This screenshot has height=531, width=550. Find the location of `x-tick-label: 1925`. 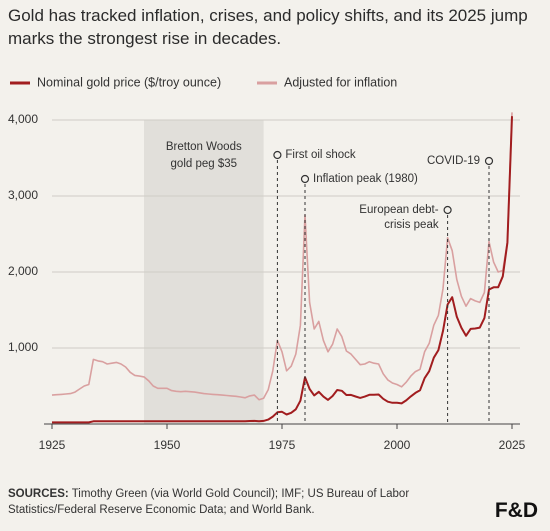

x-tick-label: 1925 is located at coordinates (52, 445).